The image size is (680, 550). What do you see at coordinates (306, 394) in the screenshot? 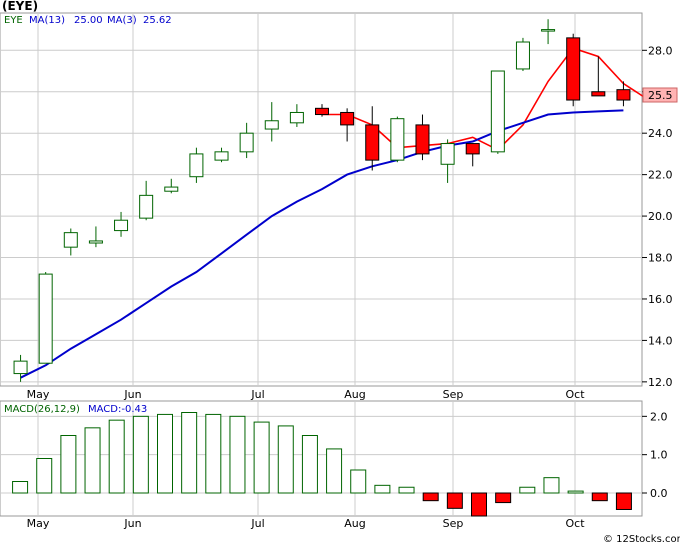
I see `price-x-axis: May Jun Jul Aug Sep Oct` at bounding box center [306, 394].